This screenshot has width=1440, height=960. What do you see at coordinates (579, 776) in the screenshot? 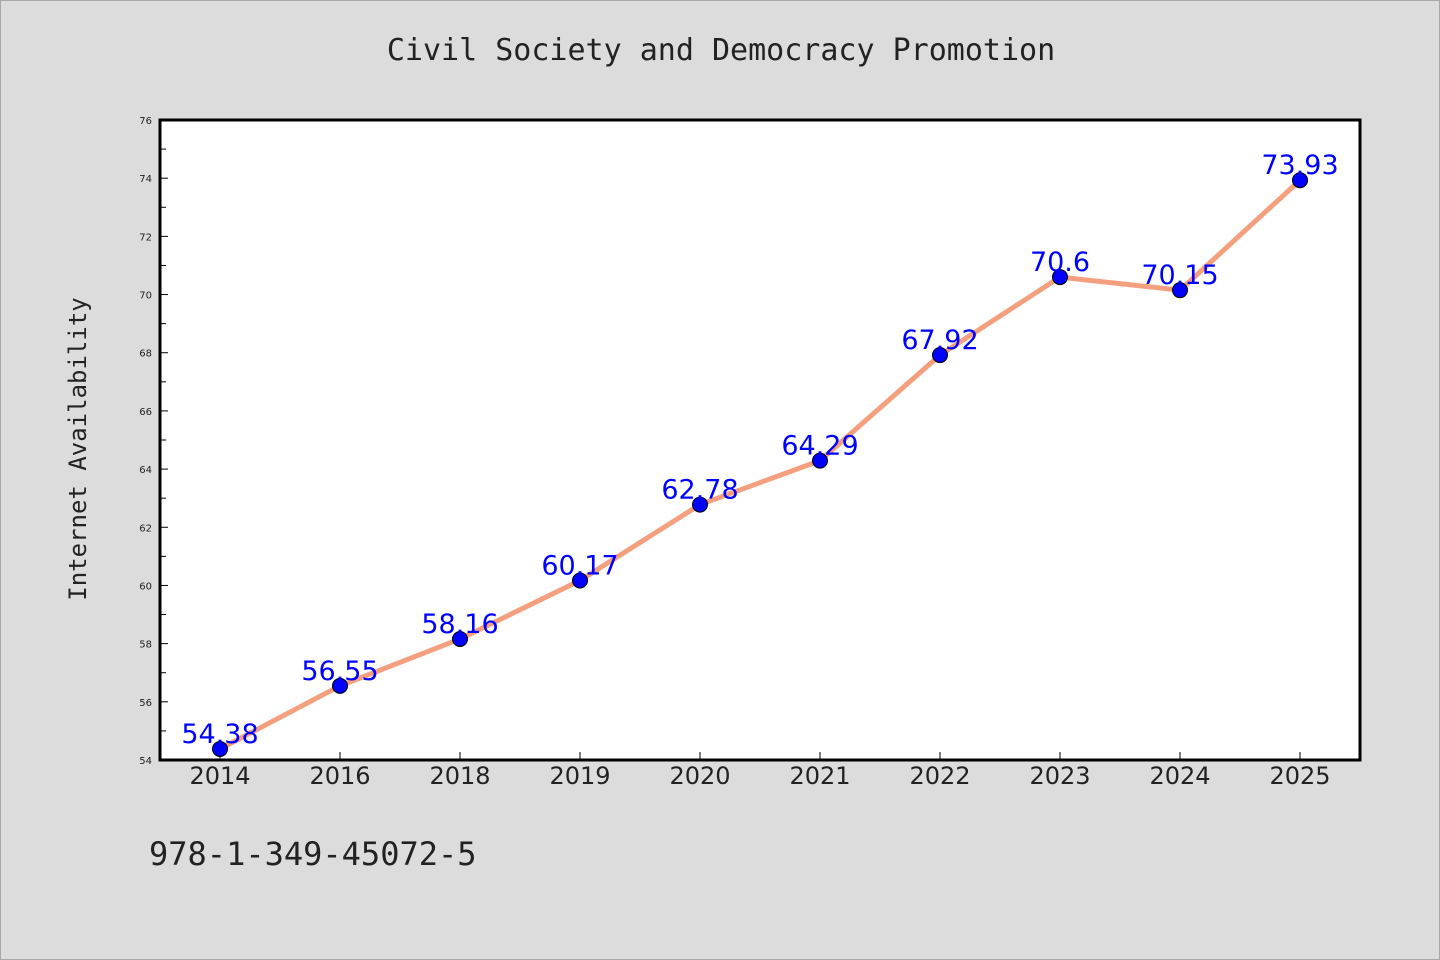
I see `x-tick-label: 2019` at bounding box center [579, 776].